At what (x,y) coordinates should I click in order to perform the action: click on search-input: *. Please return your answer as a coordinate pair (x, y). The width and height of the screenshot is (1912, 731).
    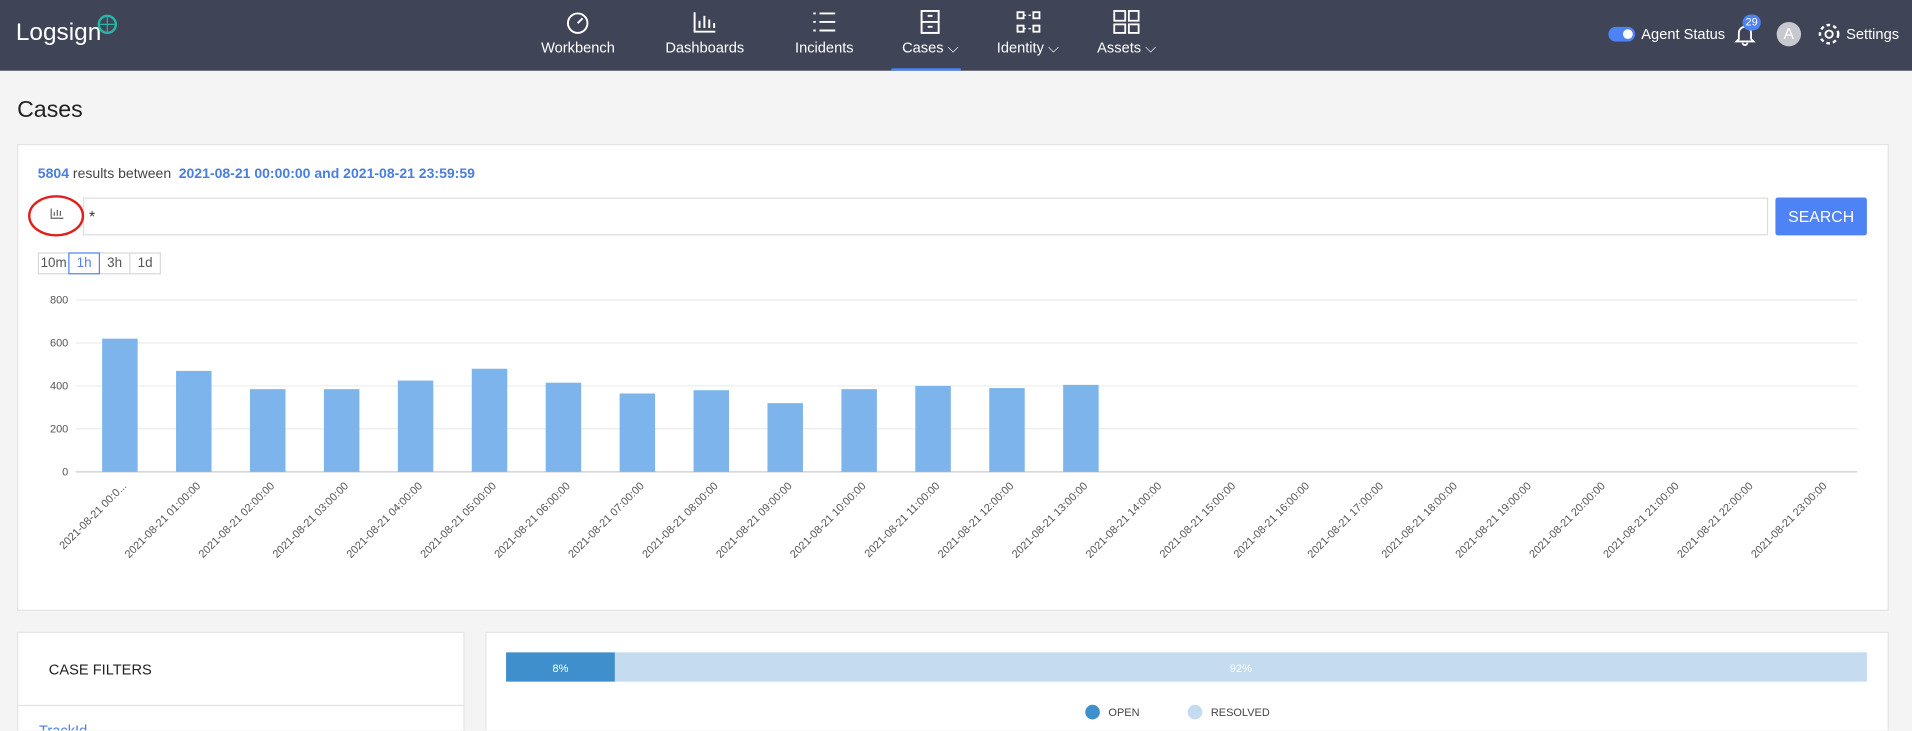
    Looking at the image, I should click on (925, 216).